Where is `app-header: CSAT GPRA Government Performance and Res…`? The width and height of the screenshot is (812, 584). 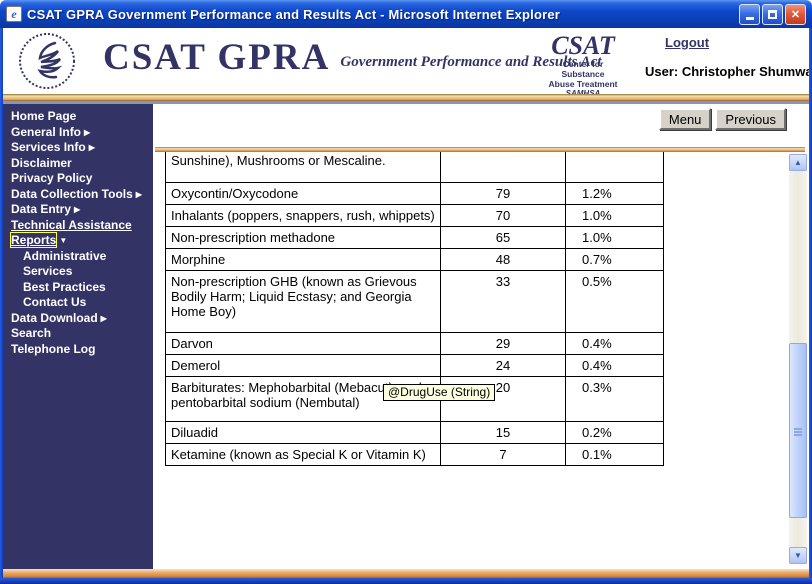
app-header: CSAT GPRA Government Performance and Res… is located at coordinates (407, 63).